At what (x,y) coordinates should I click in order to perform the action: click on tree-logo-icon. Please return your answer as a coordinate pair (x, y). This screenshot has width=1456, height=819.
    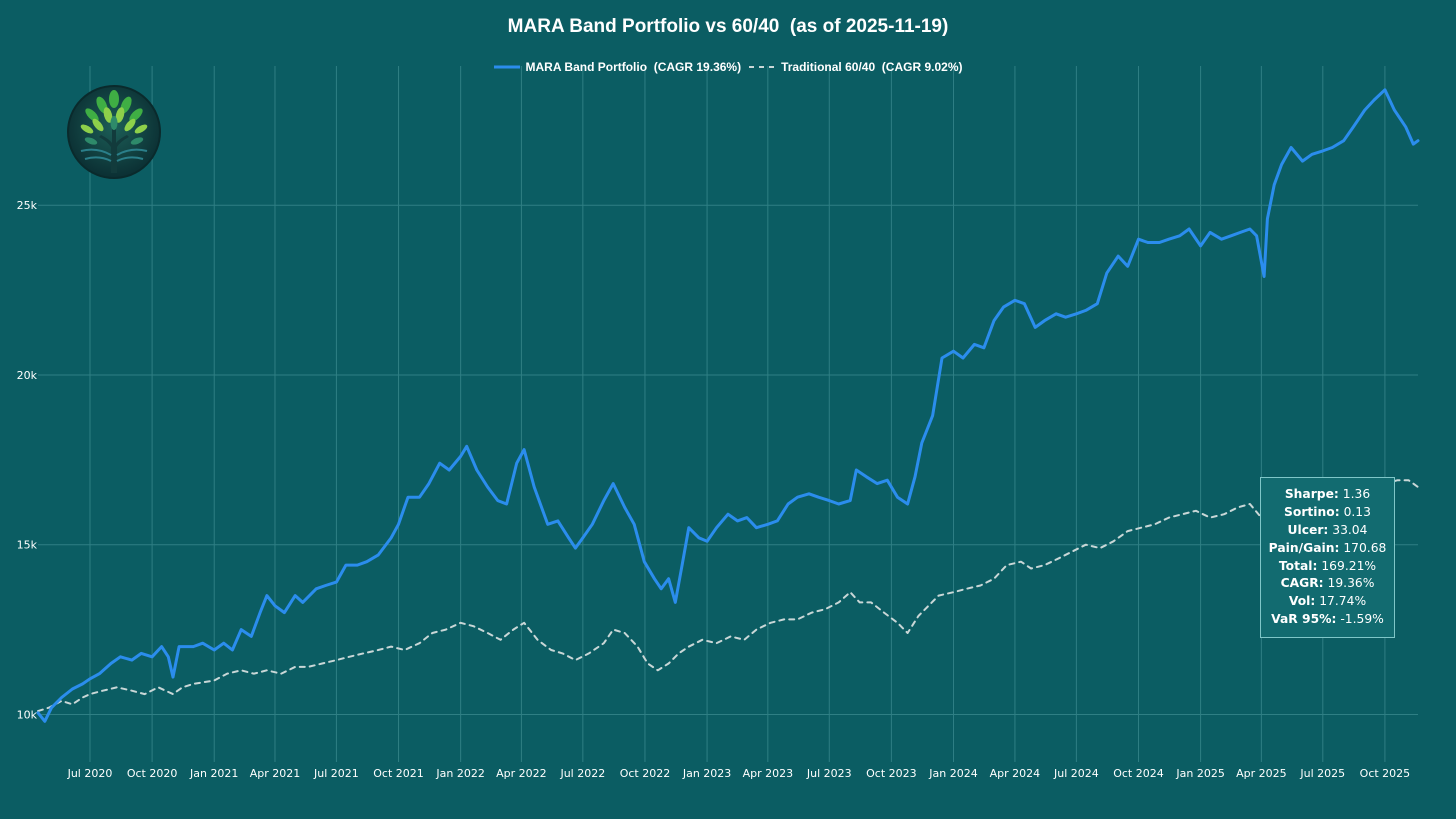
    Looking at the image, I should click on (114, 132).